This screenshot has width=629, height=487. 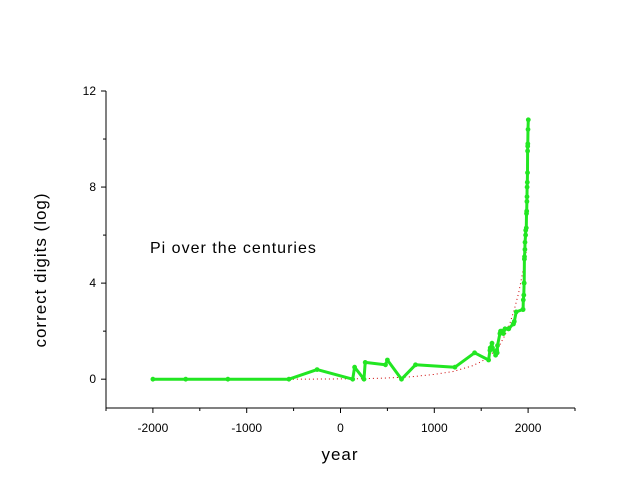 I want to click on x-tick-label-2: 0, so click(x=340, y=428).